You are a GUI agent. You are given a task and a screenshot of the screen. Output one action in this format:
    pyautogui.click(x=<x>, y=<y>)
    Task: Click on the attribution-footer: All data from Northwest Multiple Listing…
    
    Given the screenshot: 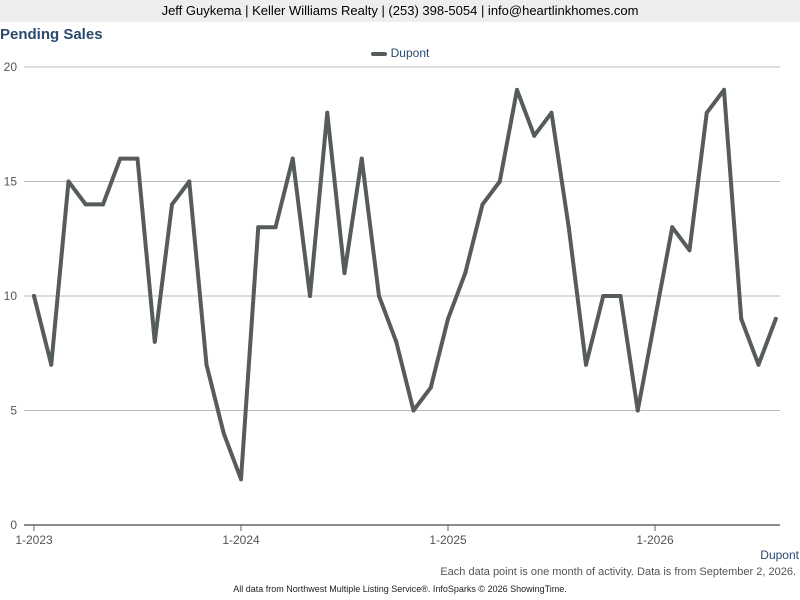 What is the action you would take?
    pyautogui.click(x=400, y=589)
    